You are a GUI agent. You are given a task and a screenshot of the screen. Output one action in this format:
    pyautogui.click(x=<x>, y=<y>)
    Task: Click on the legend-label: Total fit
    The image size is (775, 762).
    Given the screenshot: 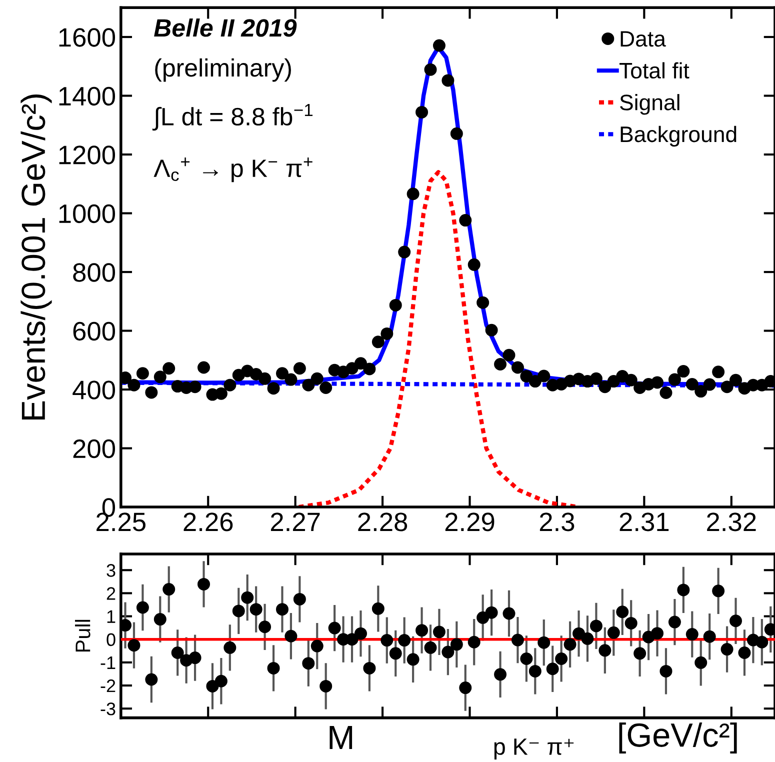 What is the action you would take?
    pyautogui.click(x=655, y=70)
    